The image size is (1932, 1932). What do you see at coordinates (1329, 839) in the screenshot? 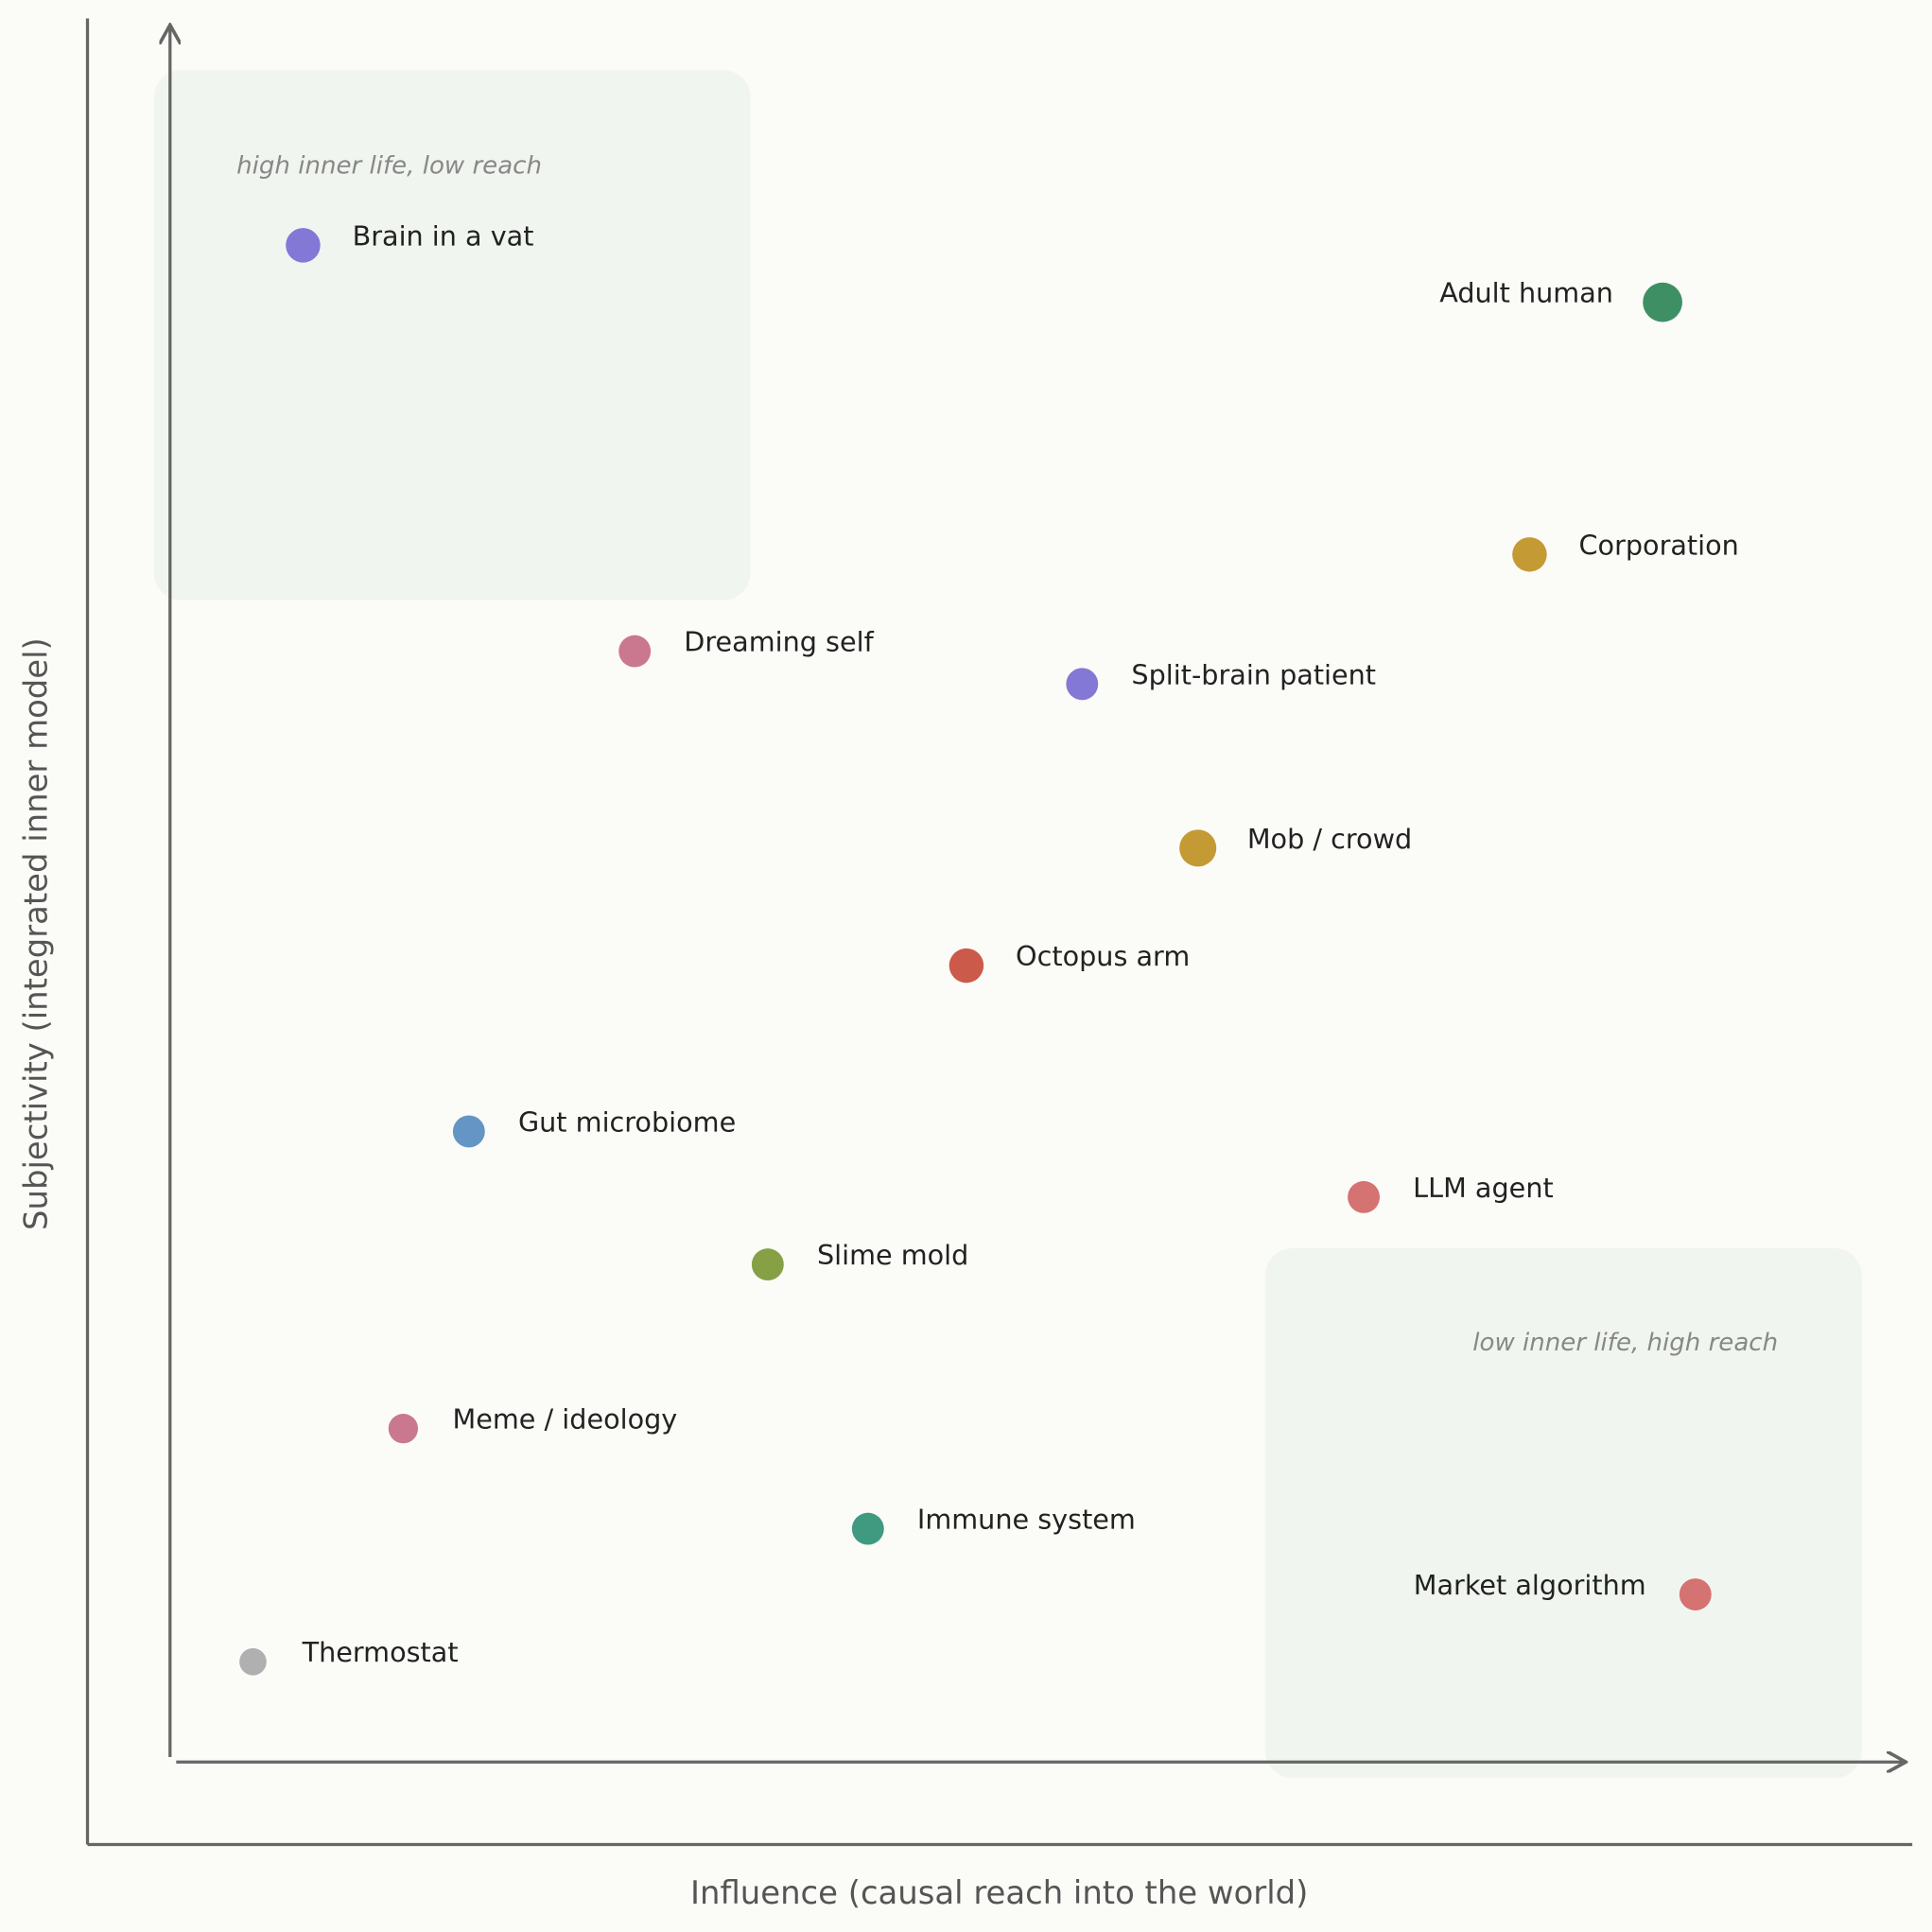
I see `data-point-label: Mob / crowd` at bounding box center [1329, 839].